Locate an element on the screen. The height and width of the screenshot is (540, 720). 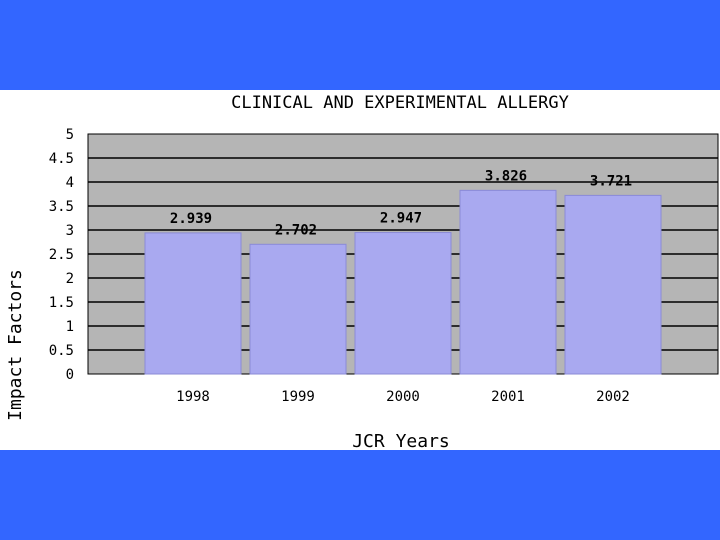
x-tick-label: 1998 is located at coordinates (193, 397).